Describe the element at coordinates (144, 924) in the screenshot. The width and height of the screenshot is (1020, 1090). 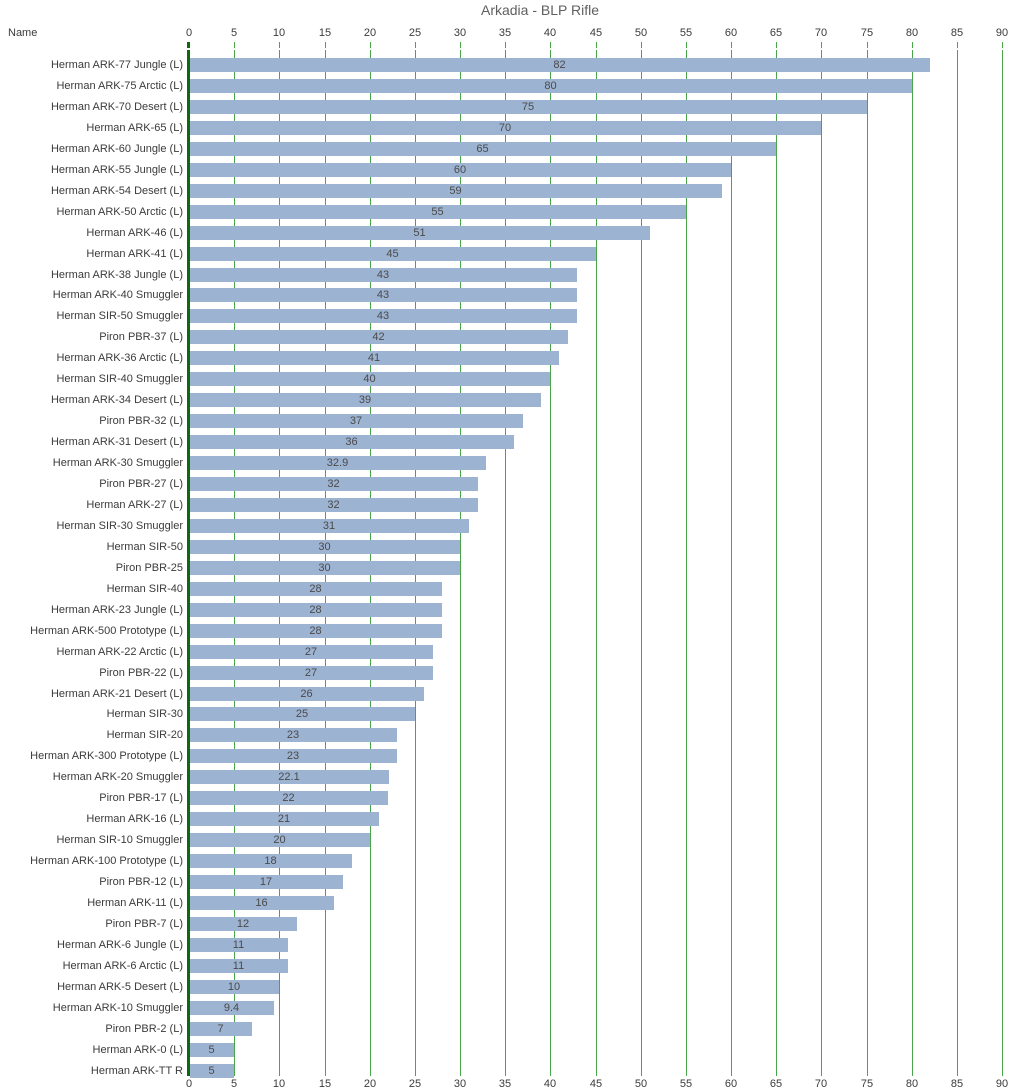
I see `category-label: Piron PBR-7 (L)` at that location.